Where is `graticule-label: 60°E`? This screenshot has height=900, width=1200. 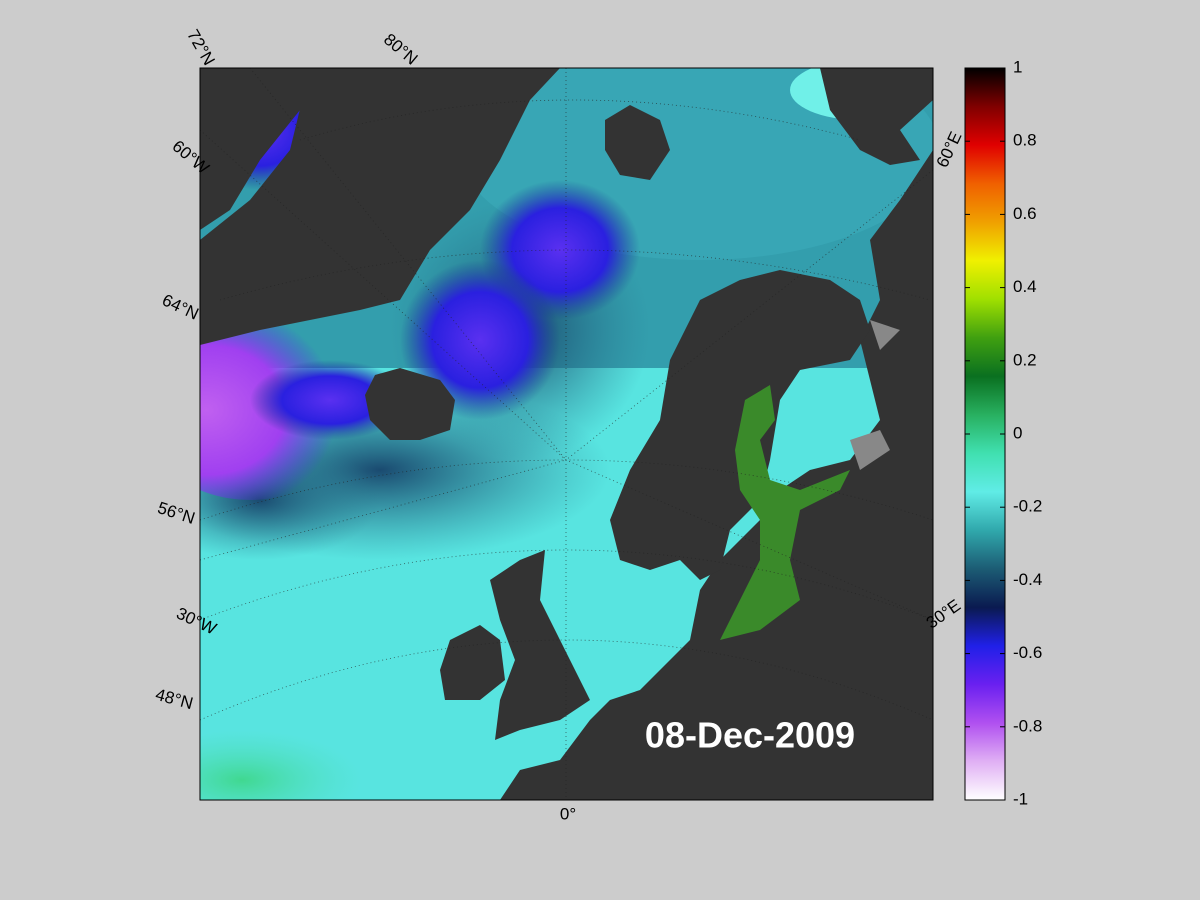
graticule-label: 60°E is located at coordinates (949, 150).